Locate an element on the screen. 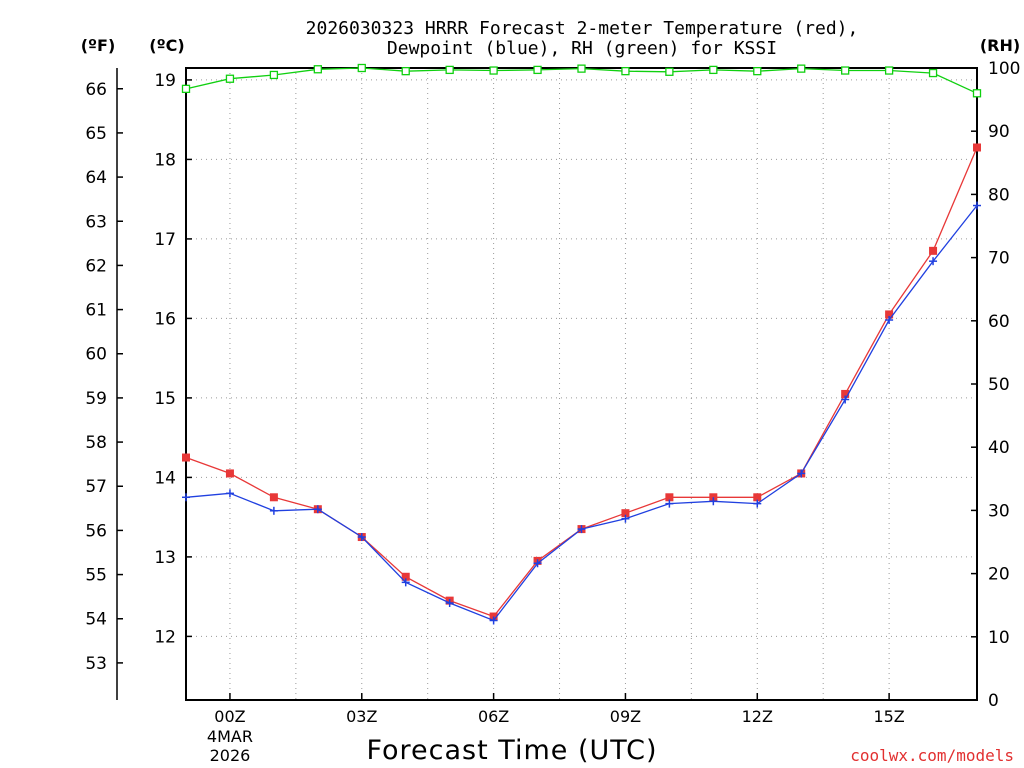 Image resolution: width=1024 pixels, height=768 pixels. y-tick-label-rh: 80 is located at coordinates (999, 195).